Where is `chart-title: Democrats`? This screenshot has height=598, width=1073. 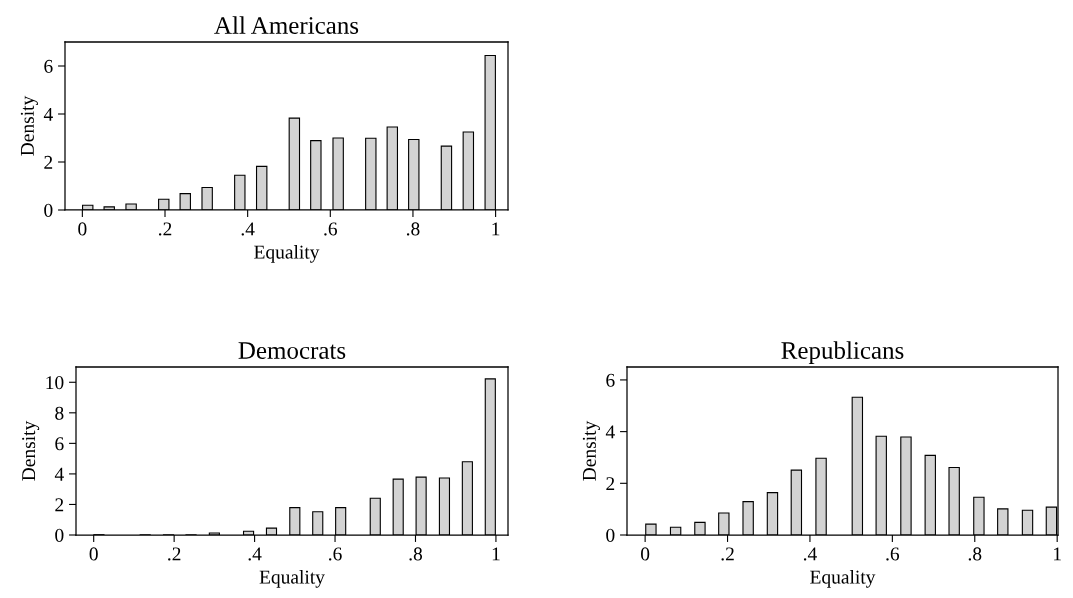 chart-title: Democrats is located at coordinates (292, 350).